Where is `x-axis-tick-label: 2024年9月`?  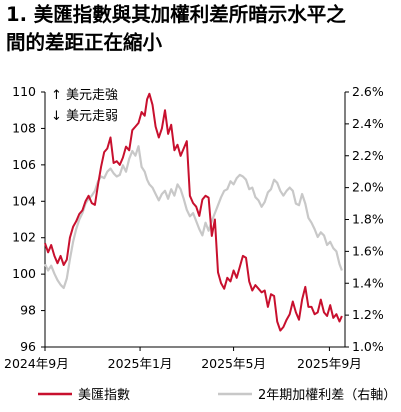 x-axis-tick-label: 2024年9月 is located at coordinates (36, 363).